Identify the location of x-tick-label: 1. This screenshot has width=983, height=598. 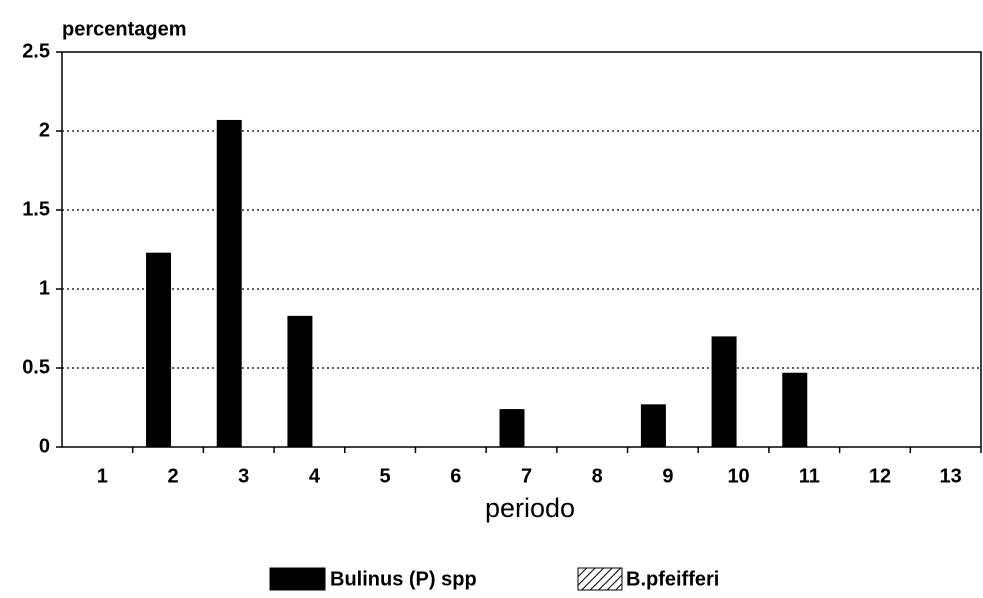
(102, 476).